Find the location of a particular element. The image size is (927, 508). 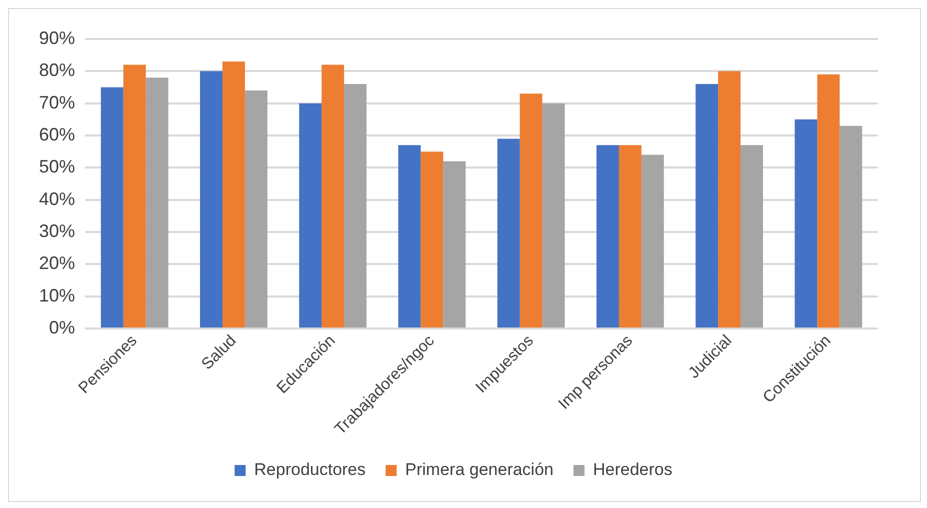

y-tick-label: 0% is located at coordinates (62, 327).